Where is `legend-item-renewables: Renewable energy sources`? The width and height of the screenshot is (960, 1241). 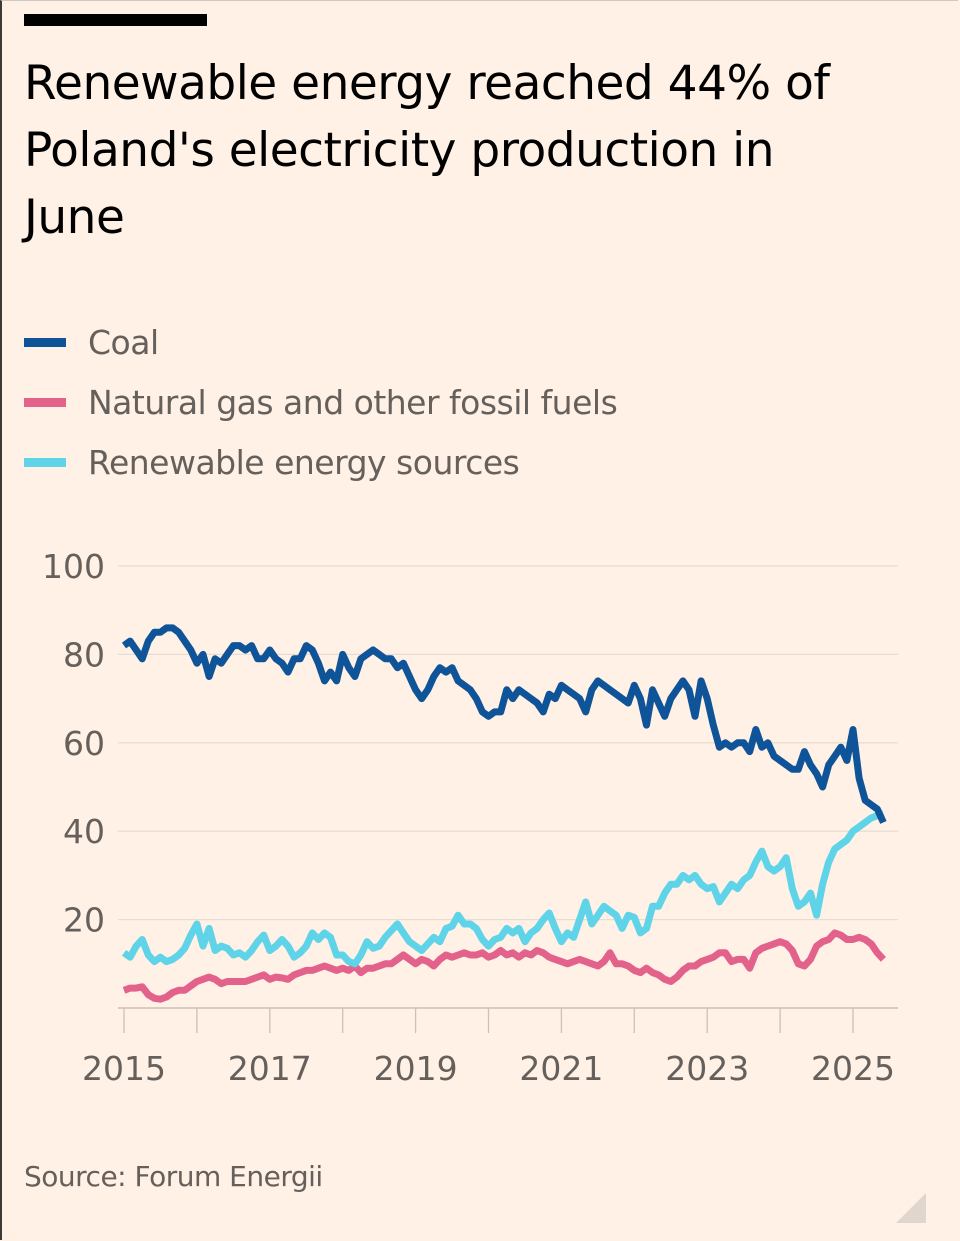 legend-item-renewables: Renewable energy sources is located at coordinates (320, 462).